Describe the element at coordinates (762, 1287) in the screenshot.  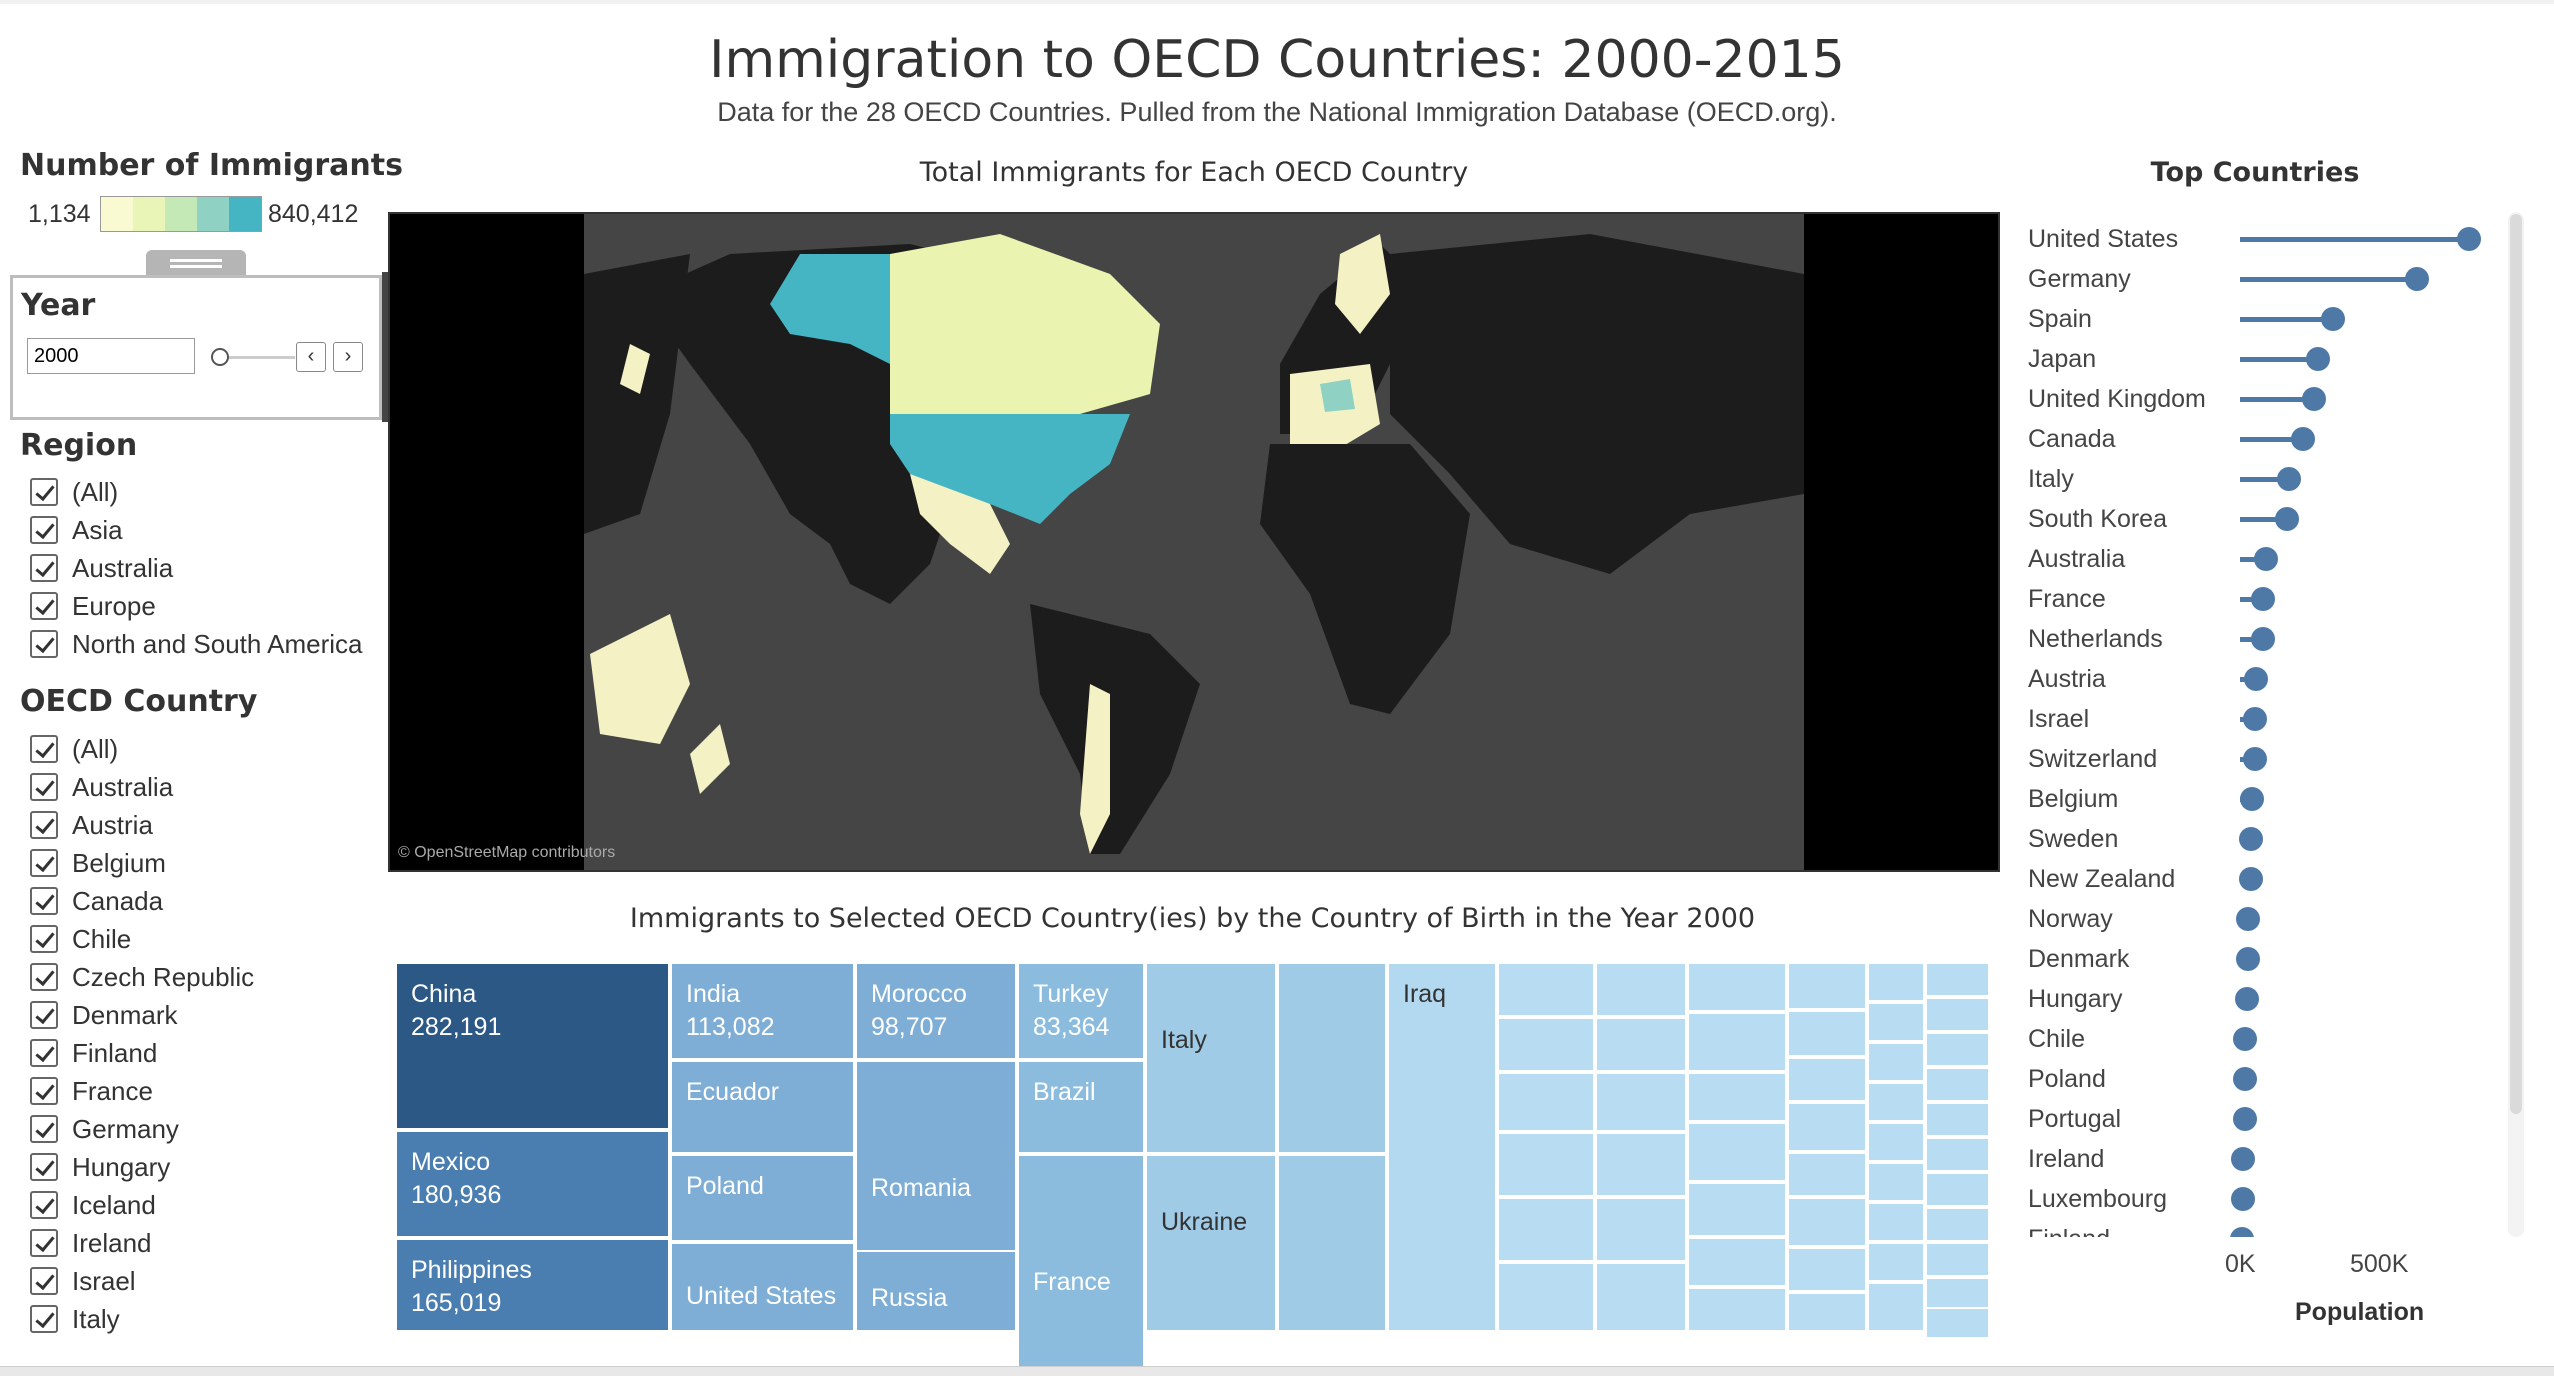
I see `treemap-cell-united-states: United States` at that location.